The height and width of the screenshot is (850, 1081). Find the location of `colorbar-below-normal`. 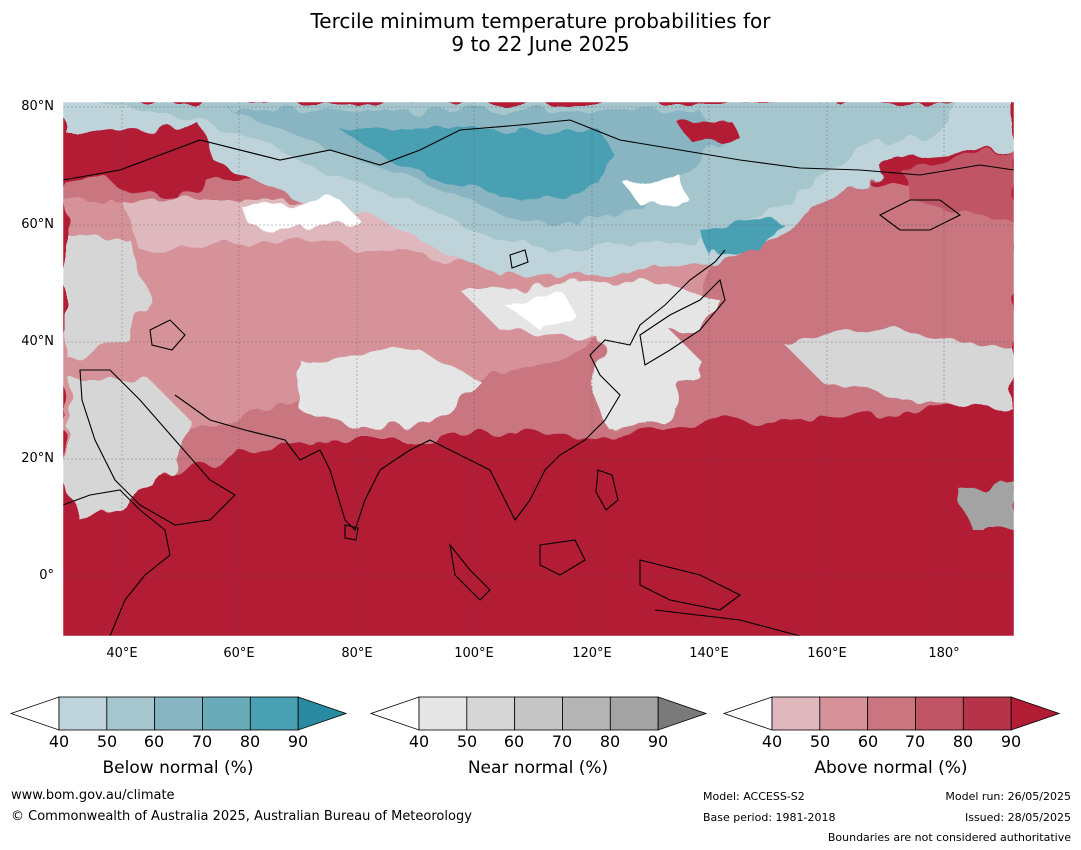

colorbar-below-normal is located at coordinates (178, 713).